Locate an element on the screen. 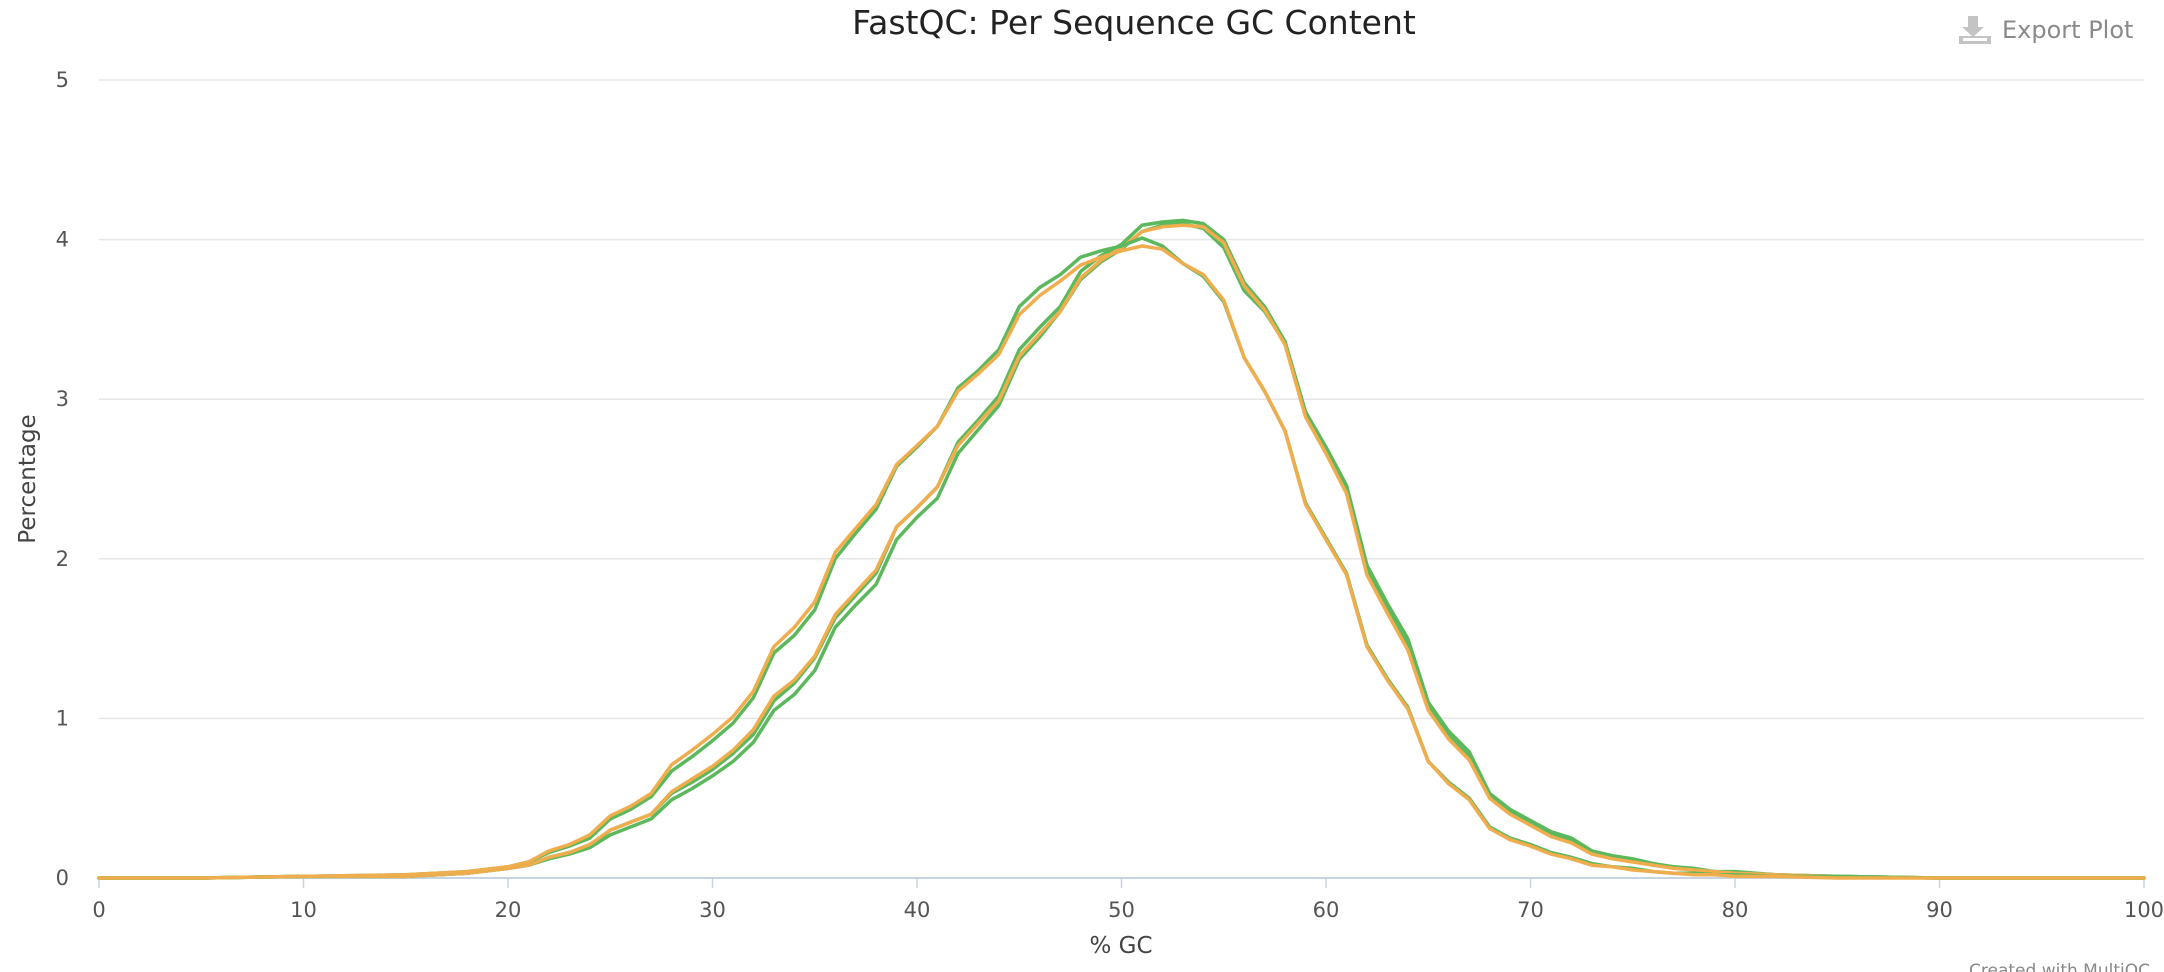 The height and width of the screenshot is (972, 2164). y-tick-label: 5 is located at coordinates (62, 80).